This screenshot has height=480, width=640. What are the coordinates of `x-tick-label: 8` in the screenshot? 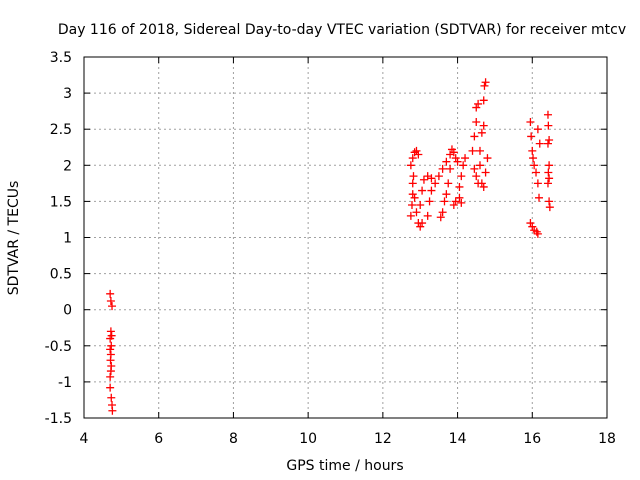 It's located at (233, 439).